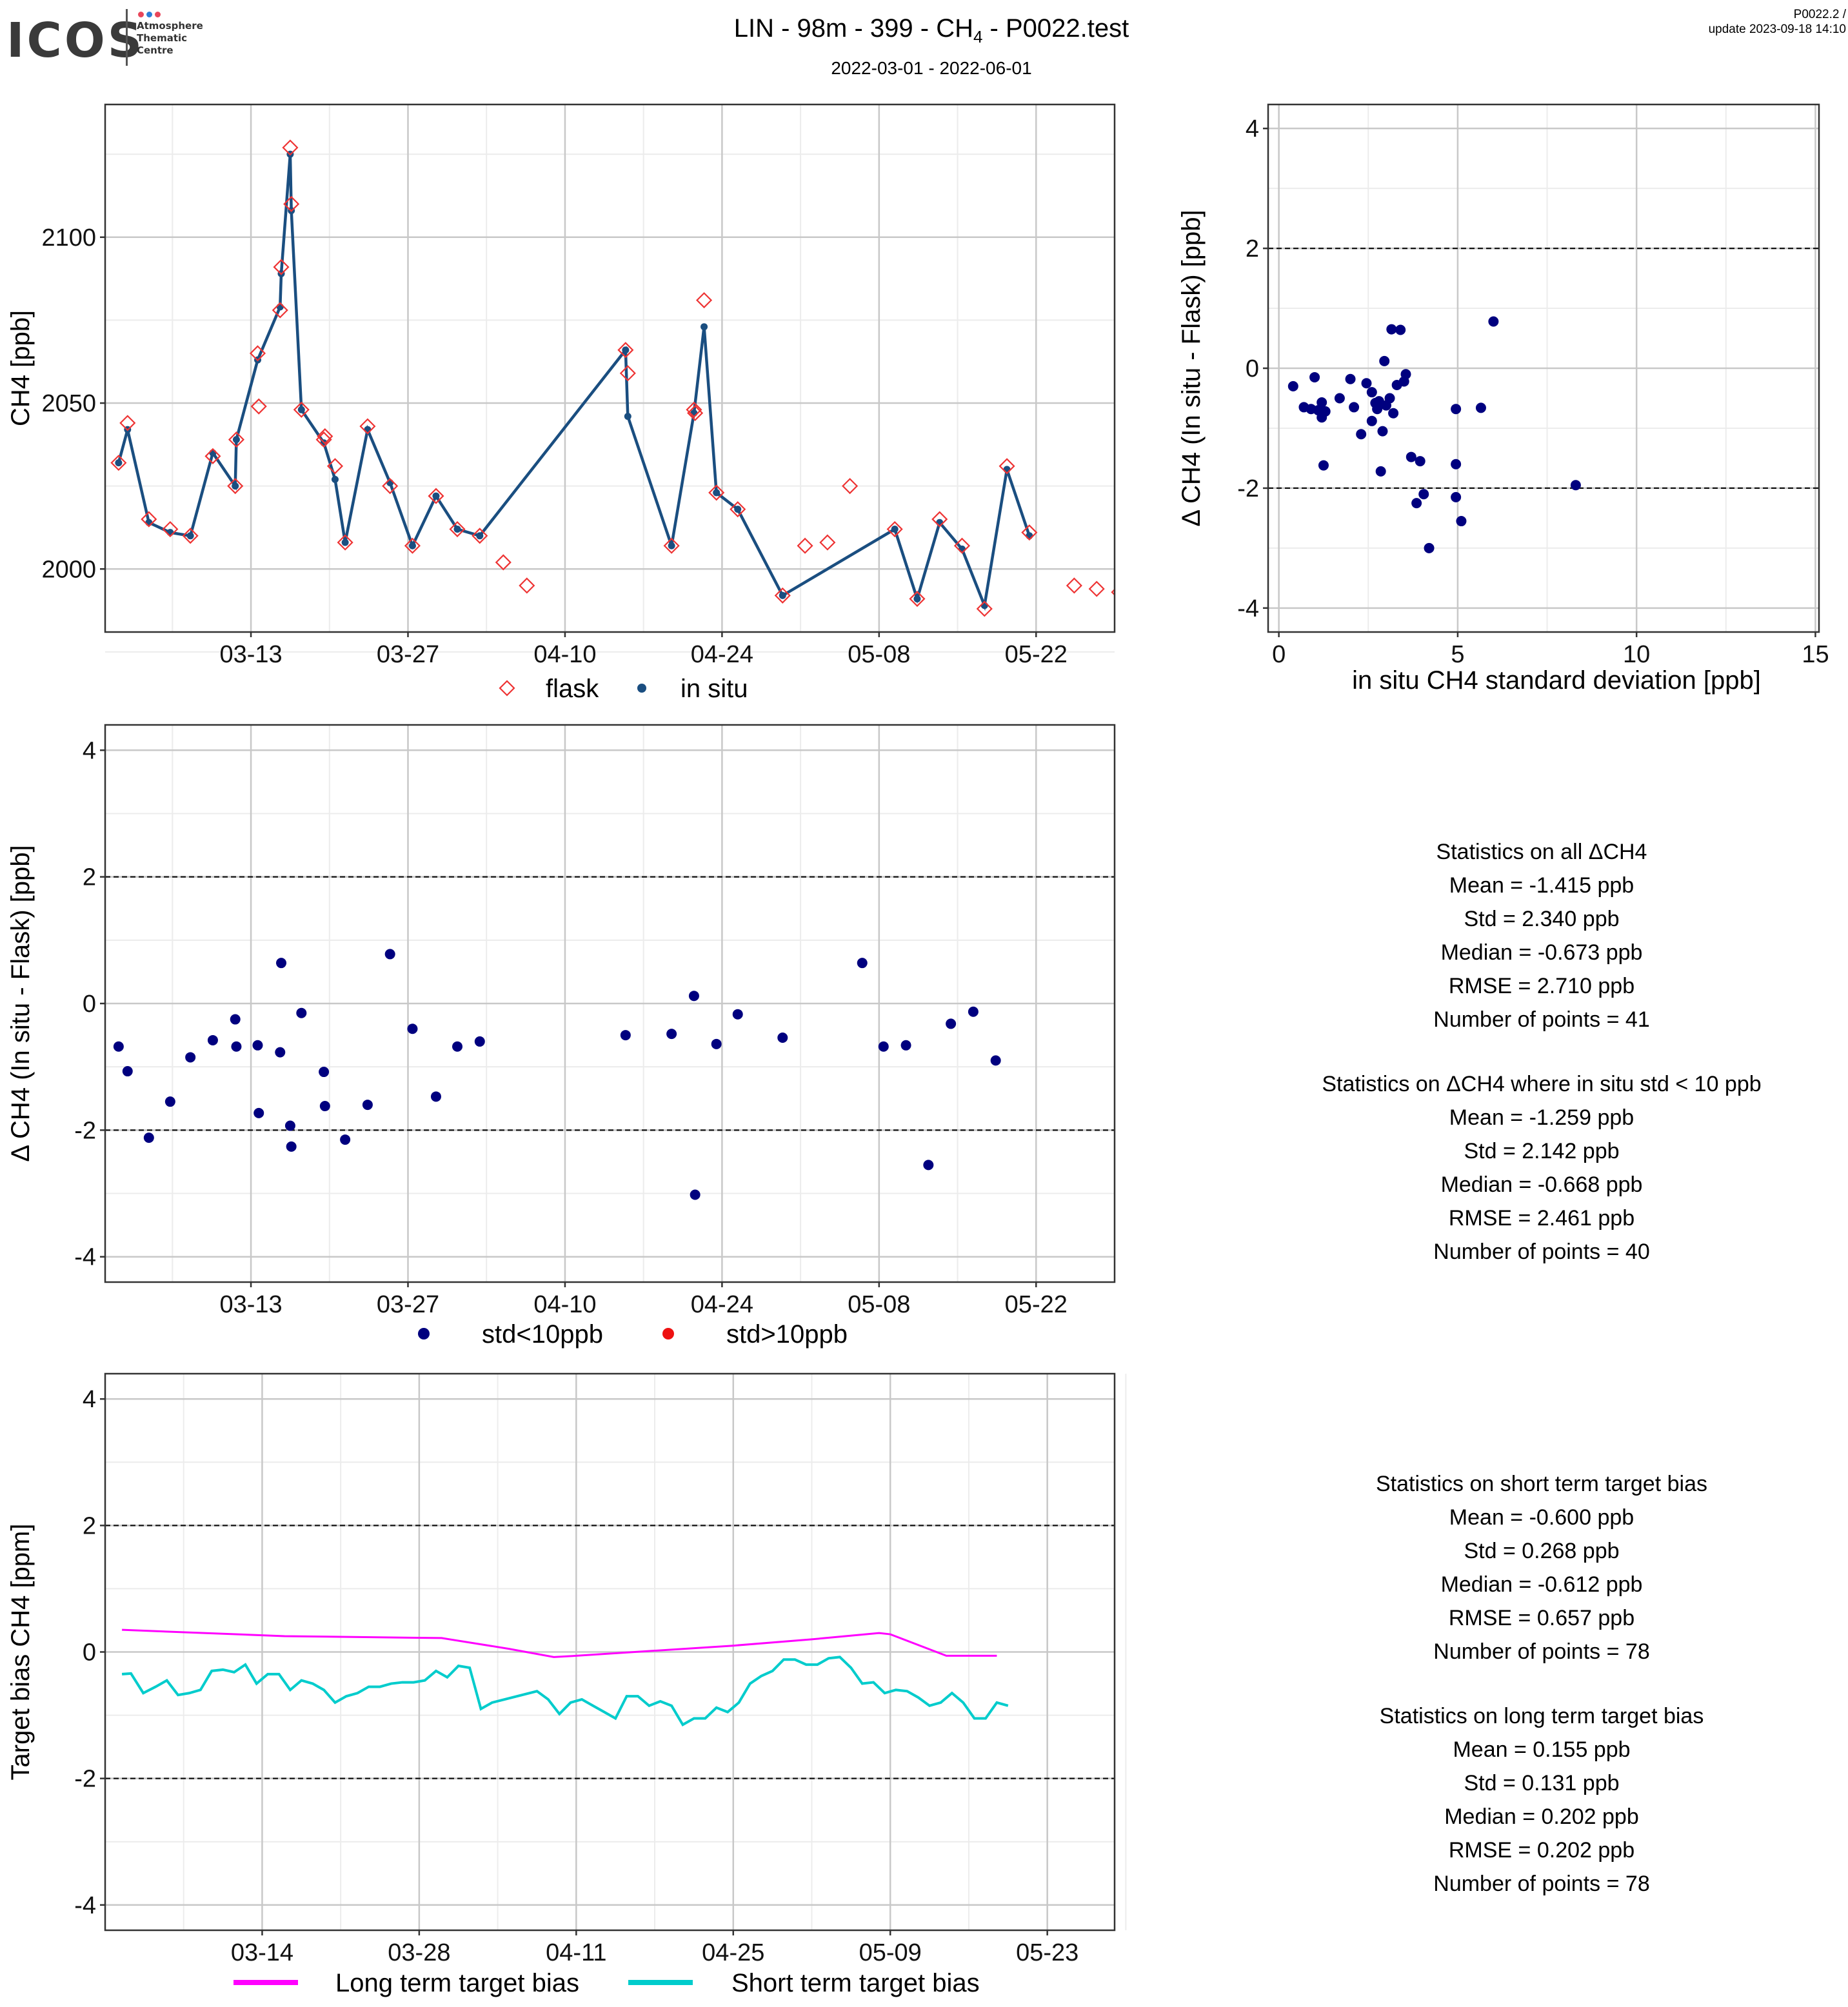 The image size is (1848, 2007). I want to click on stats-std: Std = 0.131 ppb, so click(1542, 1783).